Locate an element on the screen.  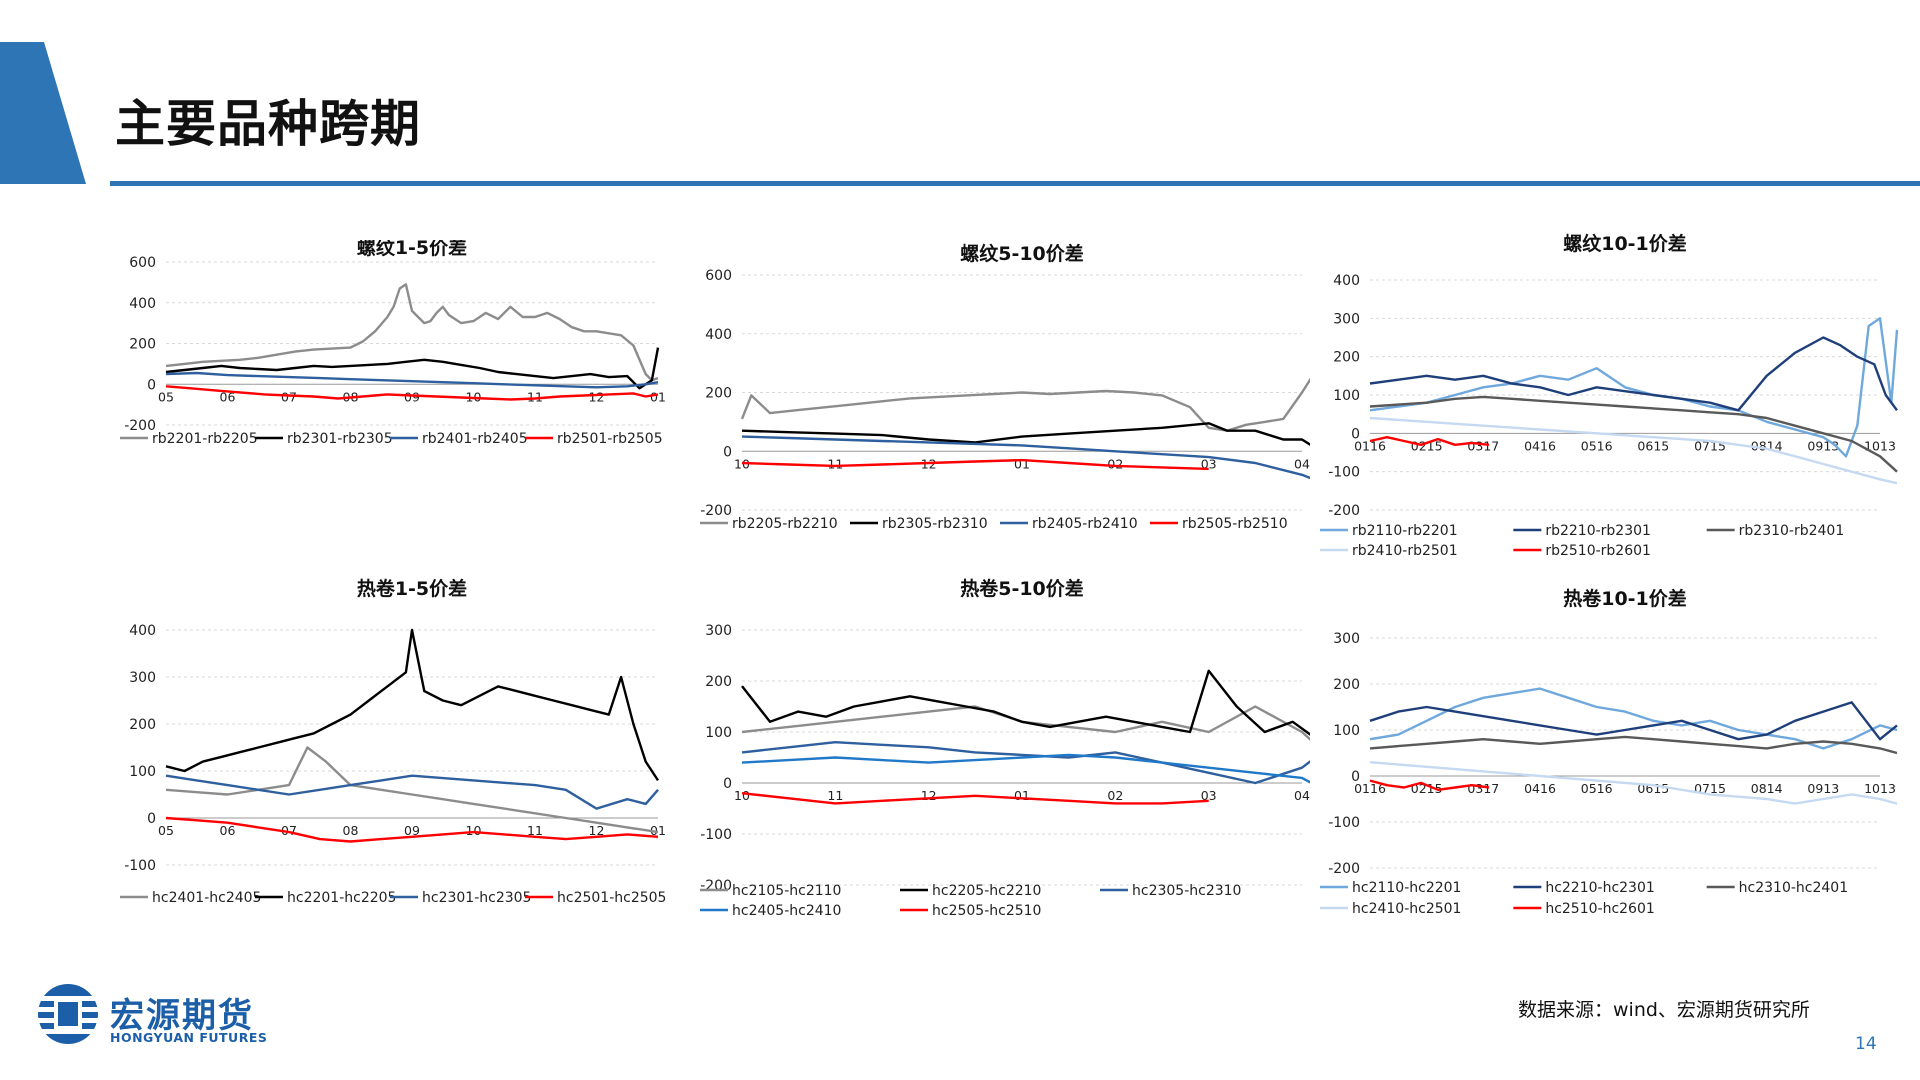
chart-title: 热卷10-1价差 is located at coordinates (1625, 598).